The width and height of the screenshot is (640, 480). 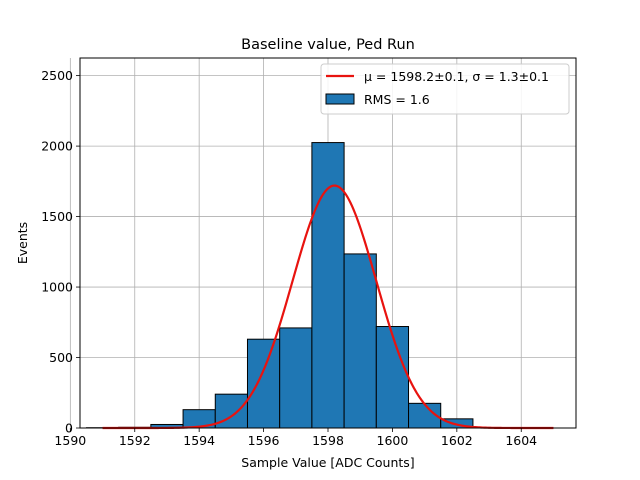 I want to click on x-tick-label: 1594, so click(x=199, y=440).